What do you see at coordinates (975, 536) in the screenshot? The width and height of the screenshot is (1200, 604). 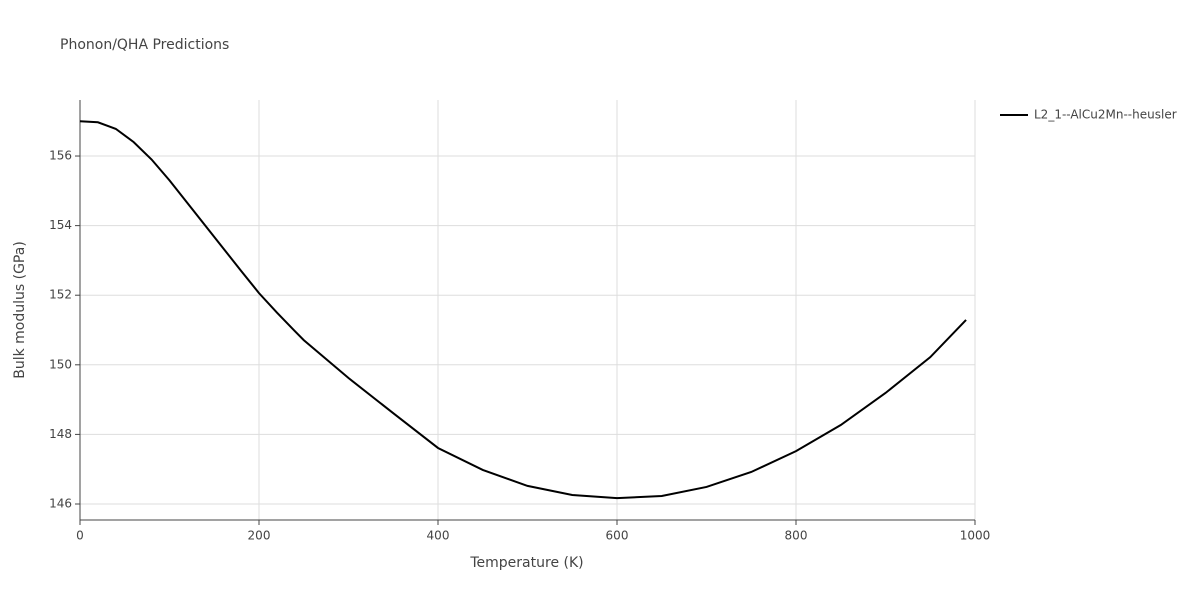 I see `x-tick-label: 1000` at bounding box center [975, 536].